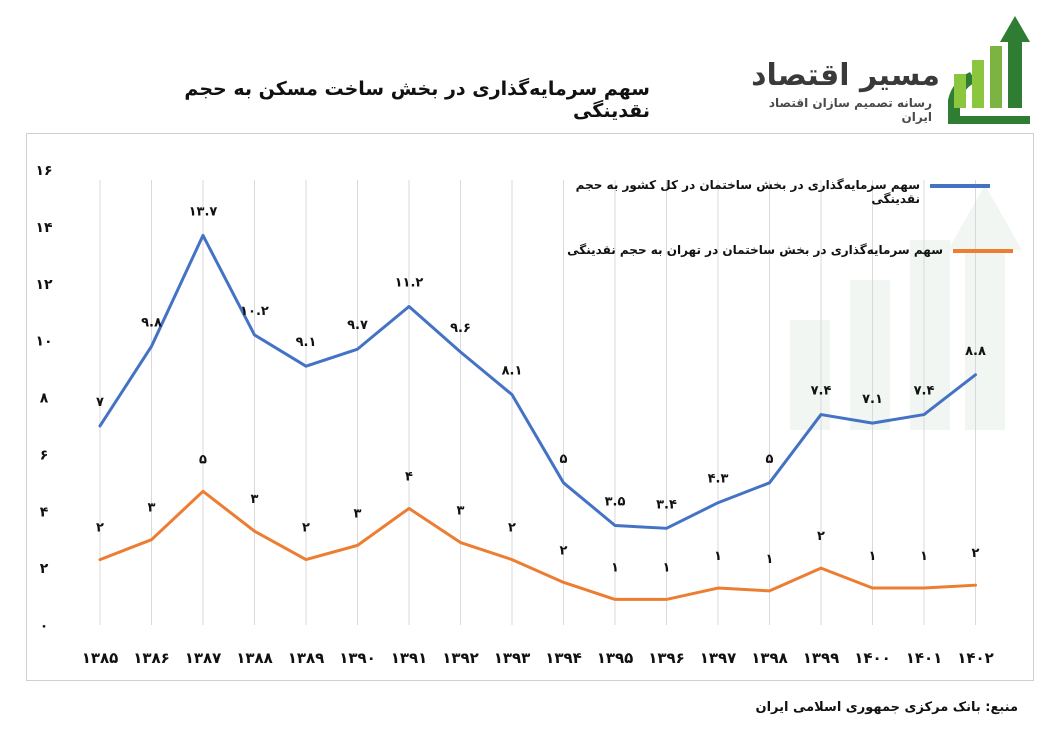 This screenshot has height=732, width=1052. I want to click on x-tick-label: ۱۳۹۴, so click(563, 658).